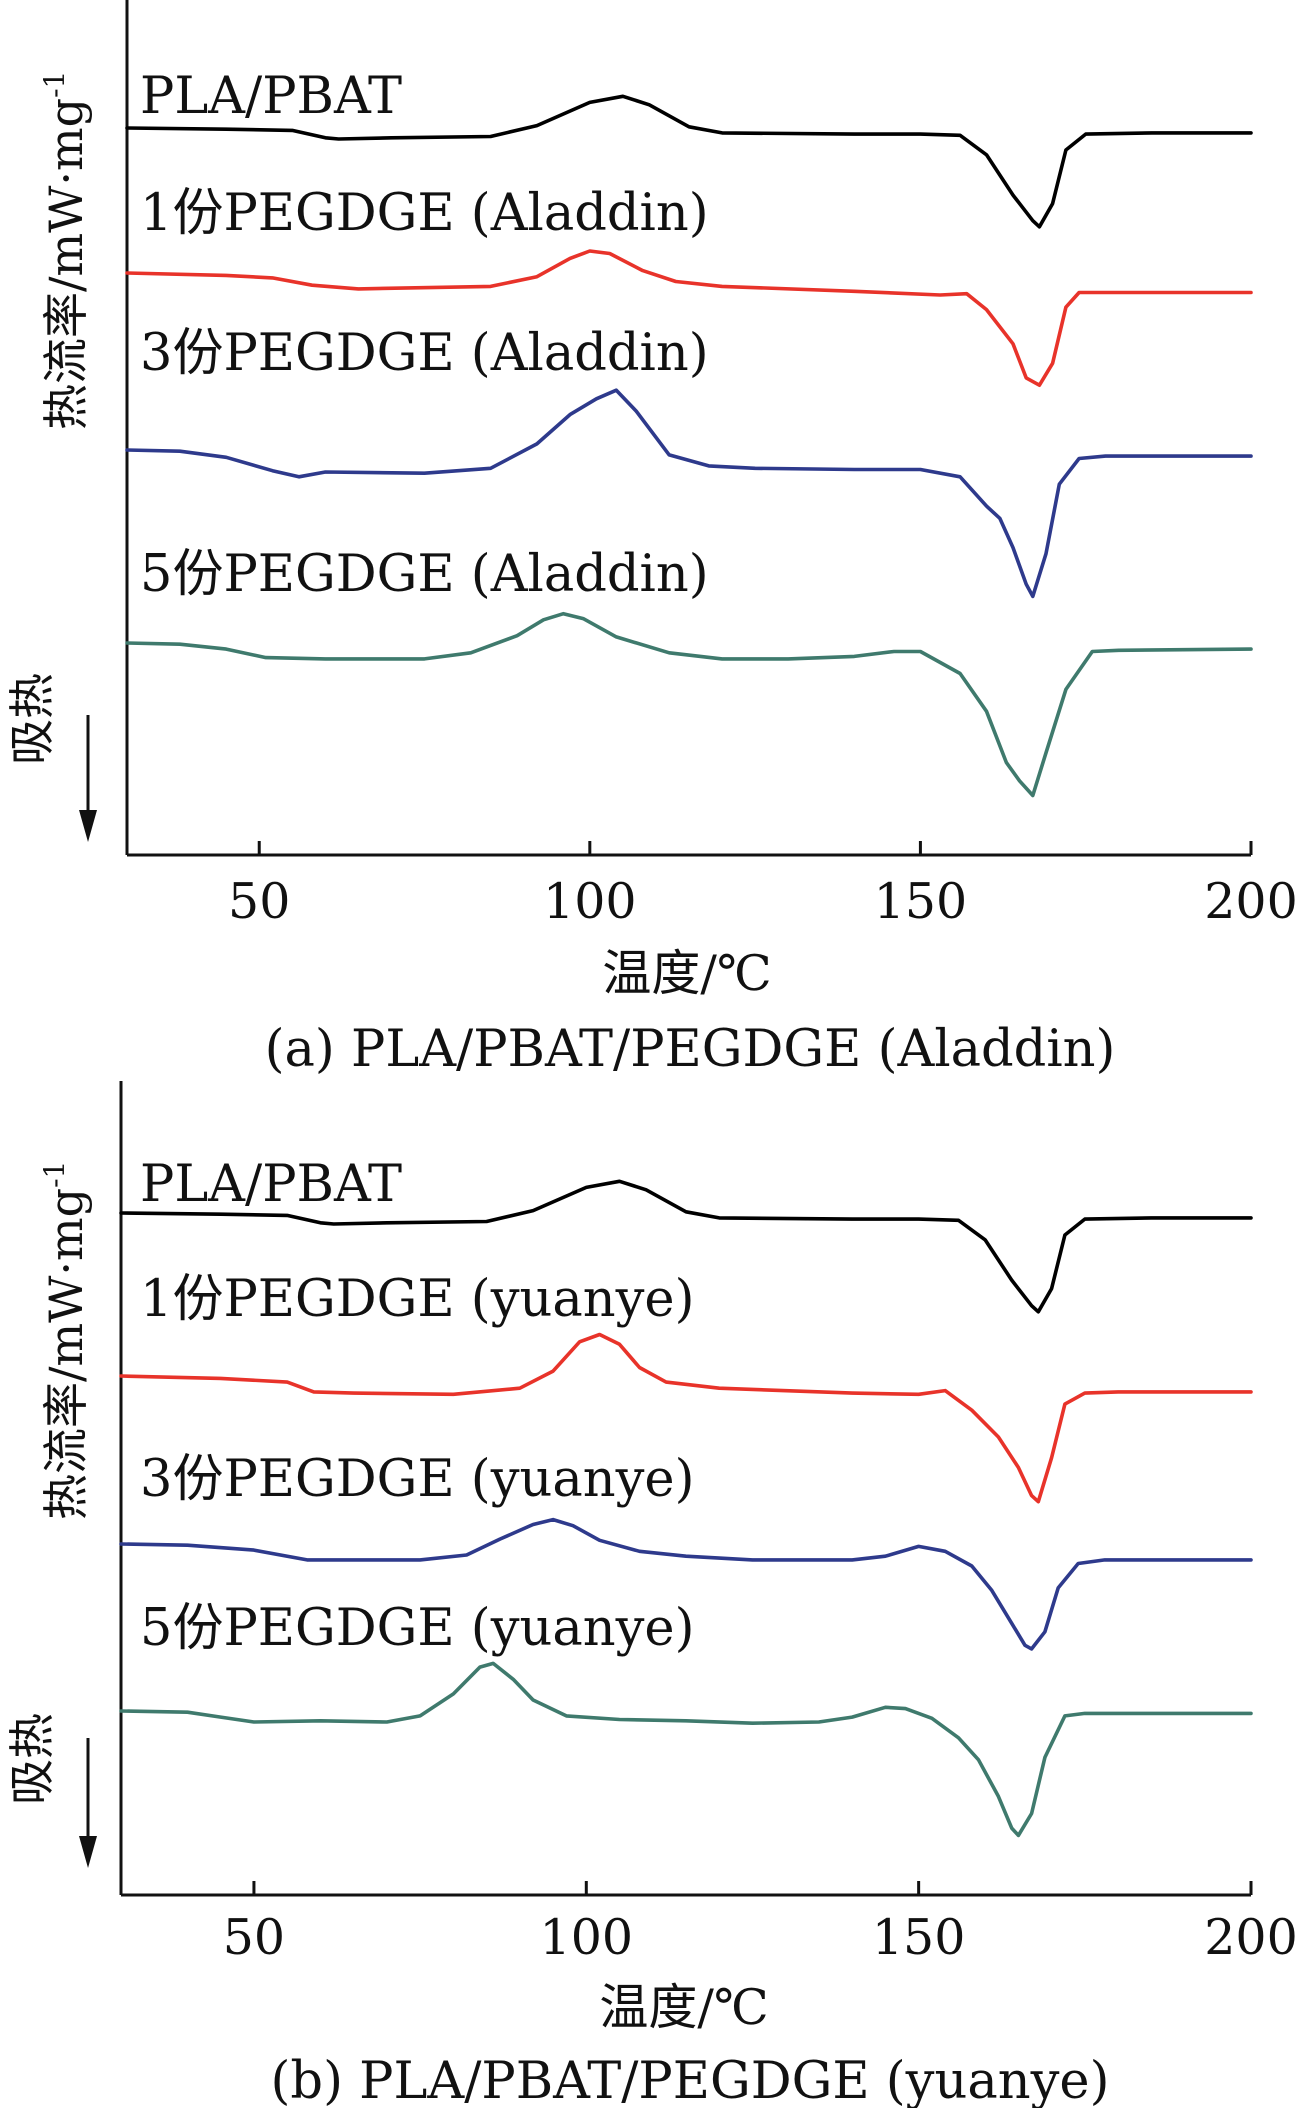 The width and height of the screenshot is (1297, 2108). I want to click on series-label-4: 5份PEGDGE (yuanye), so click(417, 1628).